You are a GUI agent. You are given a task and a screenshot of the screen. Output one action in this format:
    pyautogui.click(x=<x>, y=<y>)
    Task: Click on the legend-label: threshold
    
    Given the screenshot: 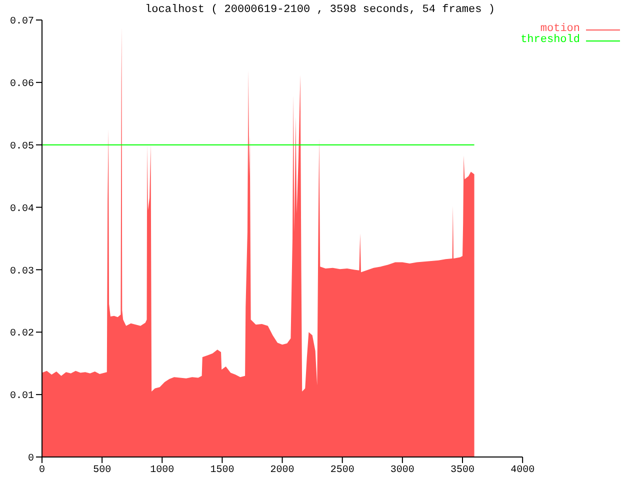 What is the action you would take?
    pyautogui.click(x=550, y=40)
    